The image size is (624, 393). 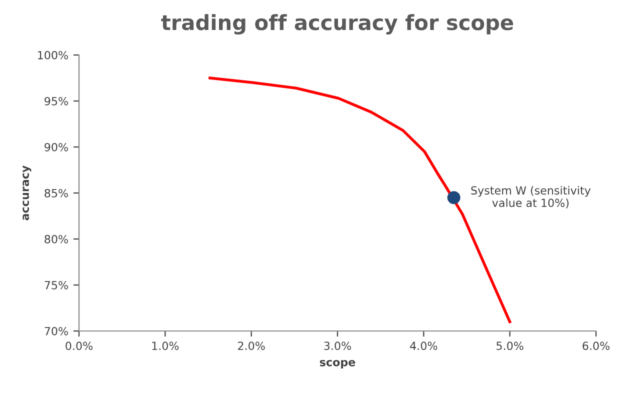 I want to click on x-tick-label: 1.0%, so click(x=165, y=346).